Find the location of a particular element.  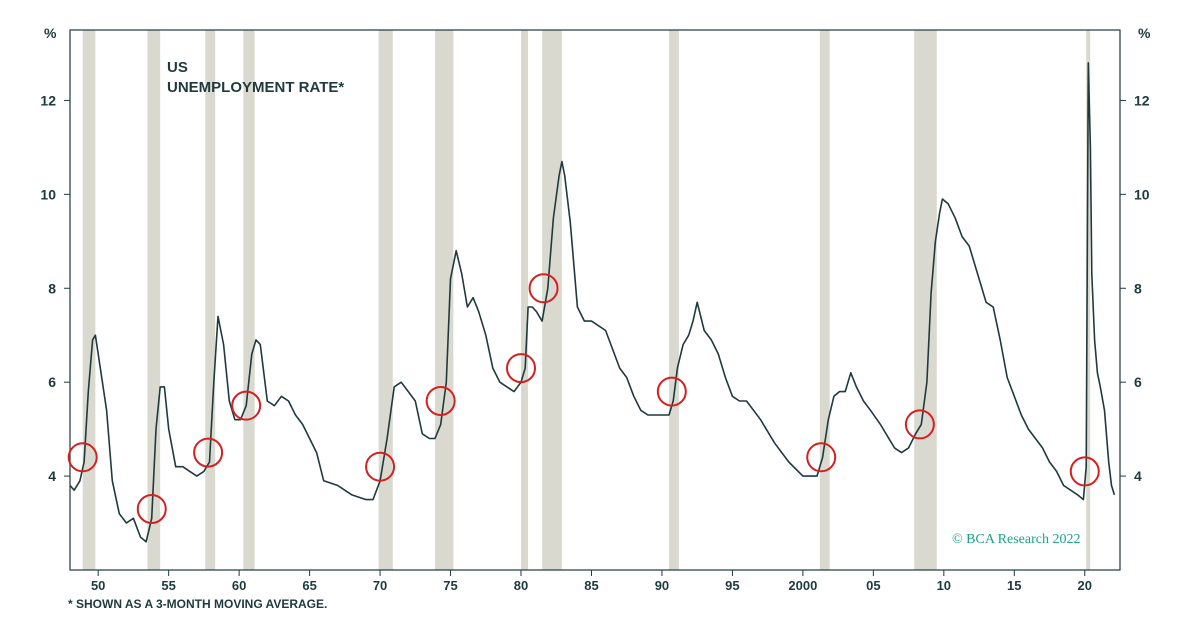

y-tick-label-left: 4 is located at coordinates (52, 476).